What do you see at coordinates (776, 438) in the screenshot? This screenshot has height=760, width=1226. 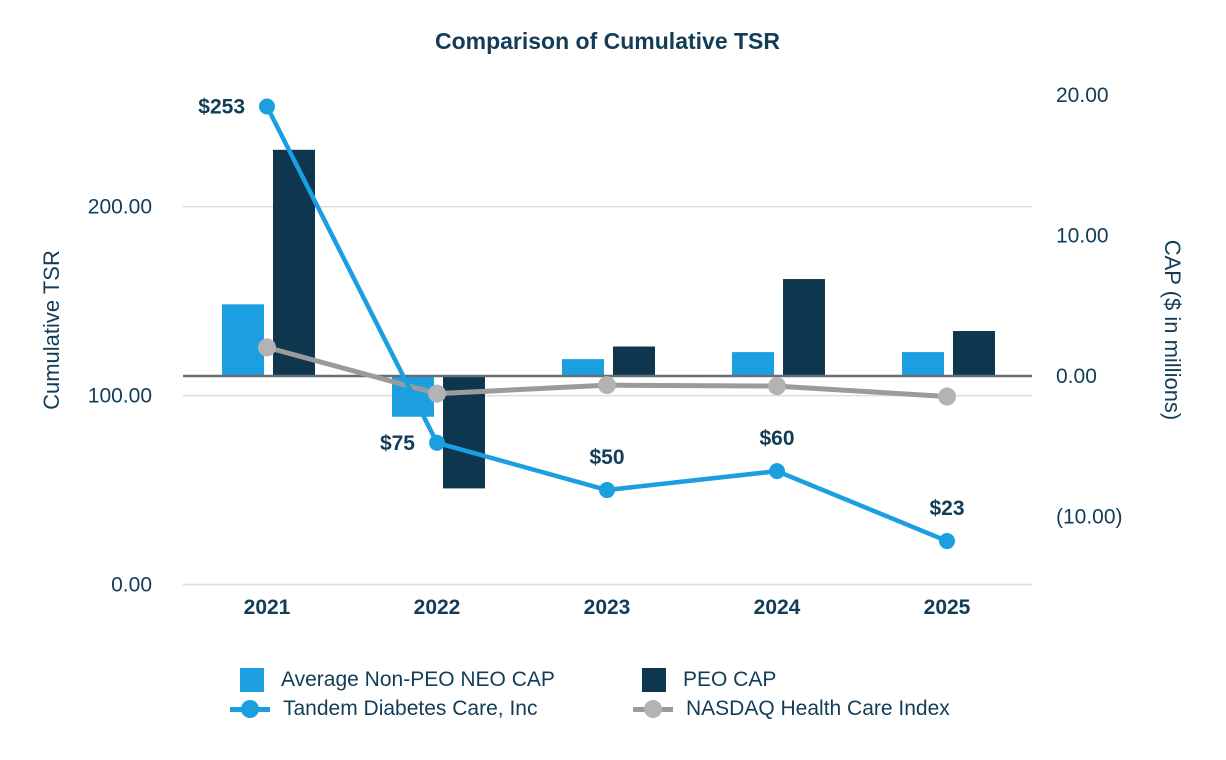 I see `tandem-point-label: $60` at bounding box center [776, 438].